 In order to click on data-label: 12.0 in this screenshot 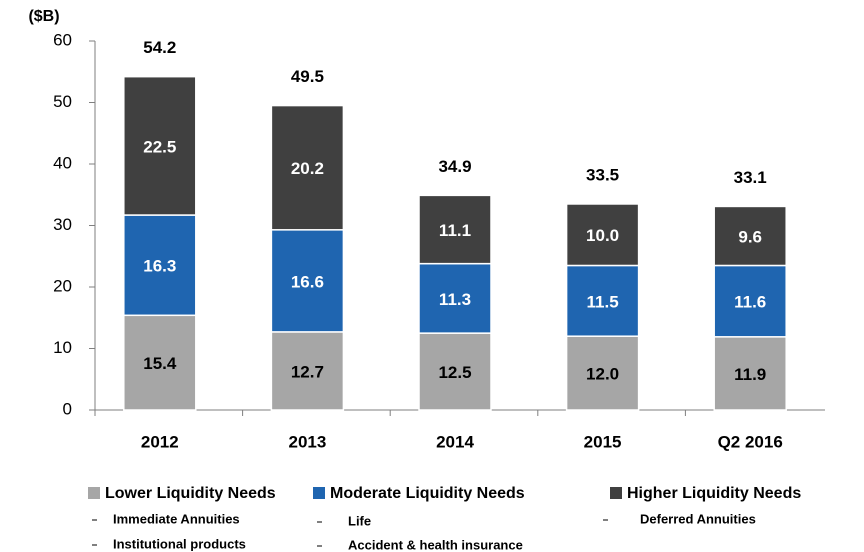, I will do `click(602, 374)`.